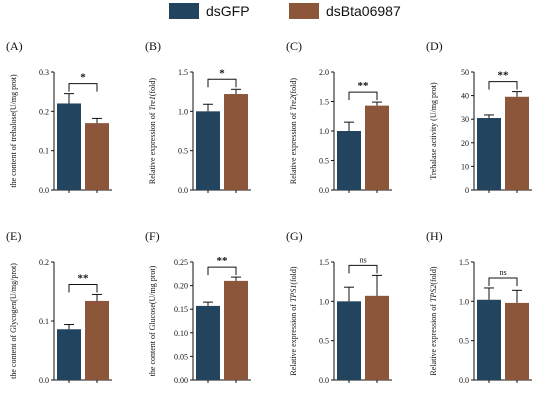  I want to click on panel-label: (B), so click(153, 46).